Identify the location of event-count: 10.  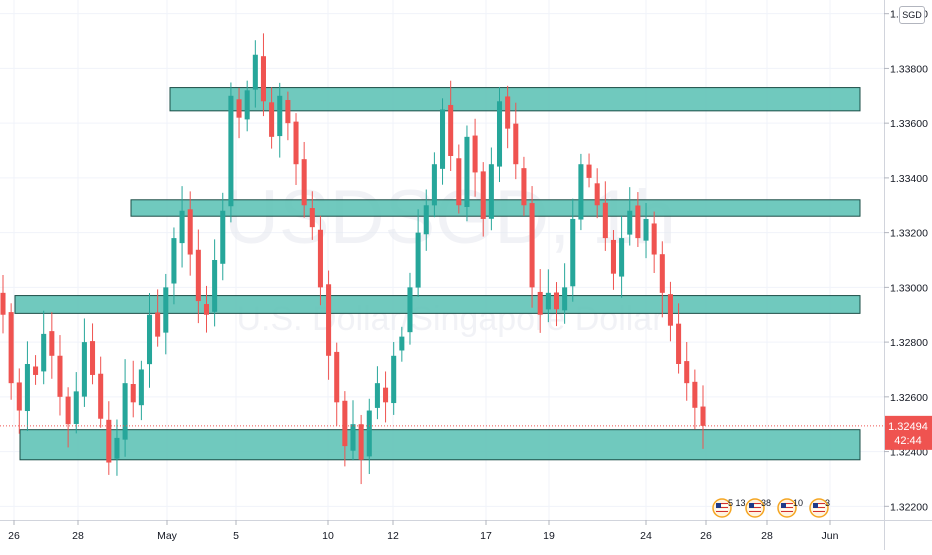
(798, 503).